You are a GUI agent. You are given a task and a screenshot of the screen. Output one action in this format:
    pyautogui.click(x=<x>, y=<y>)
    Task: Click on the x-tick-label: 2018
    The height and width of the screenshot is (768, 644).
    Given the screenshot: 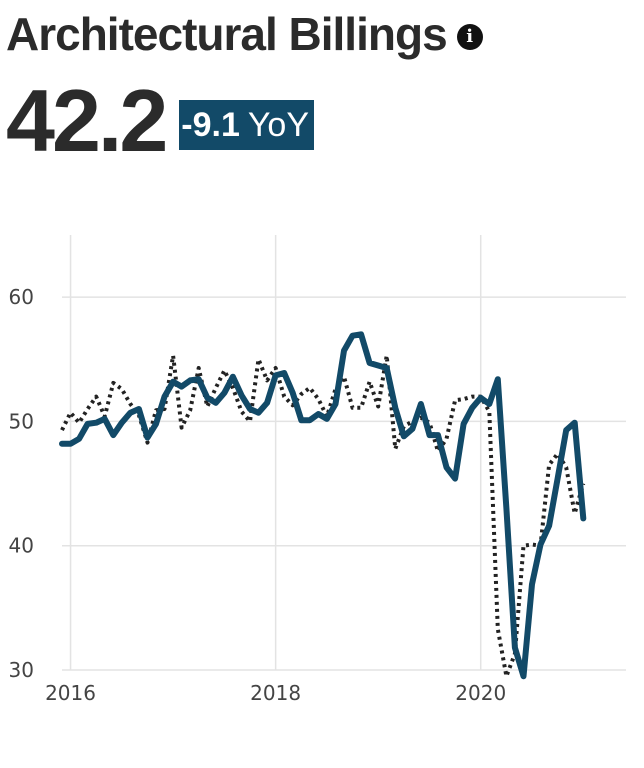 What is the action you would take?
    pyautogui.click(x=275, y=693)
    